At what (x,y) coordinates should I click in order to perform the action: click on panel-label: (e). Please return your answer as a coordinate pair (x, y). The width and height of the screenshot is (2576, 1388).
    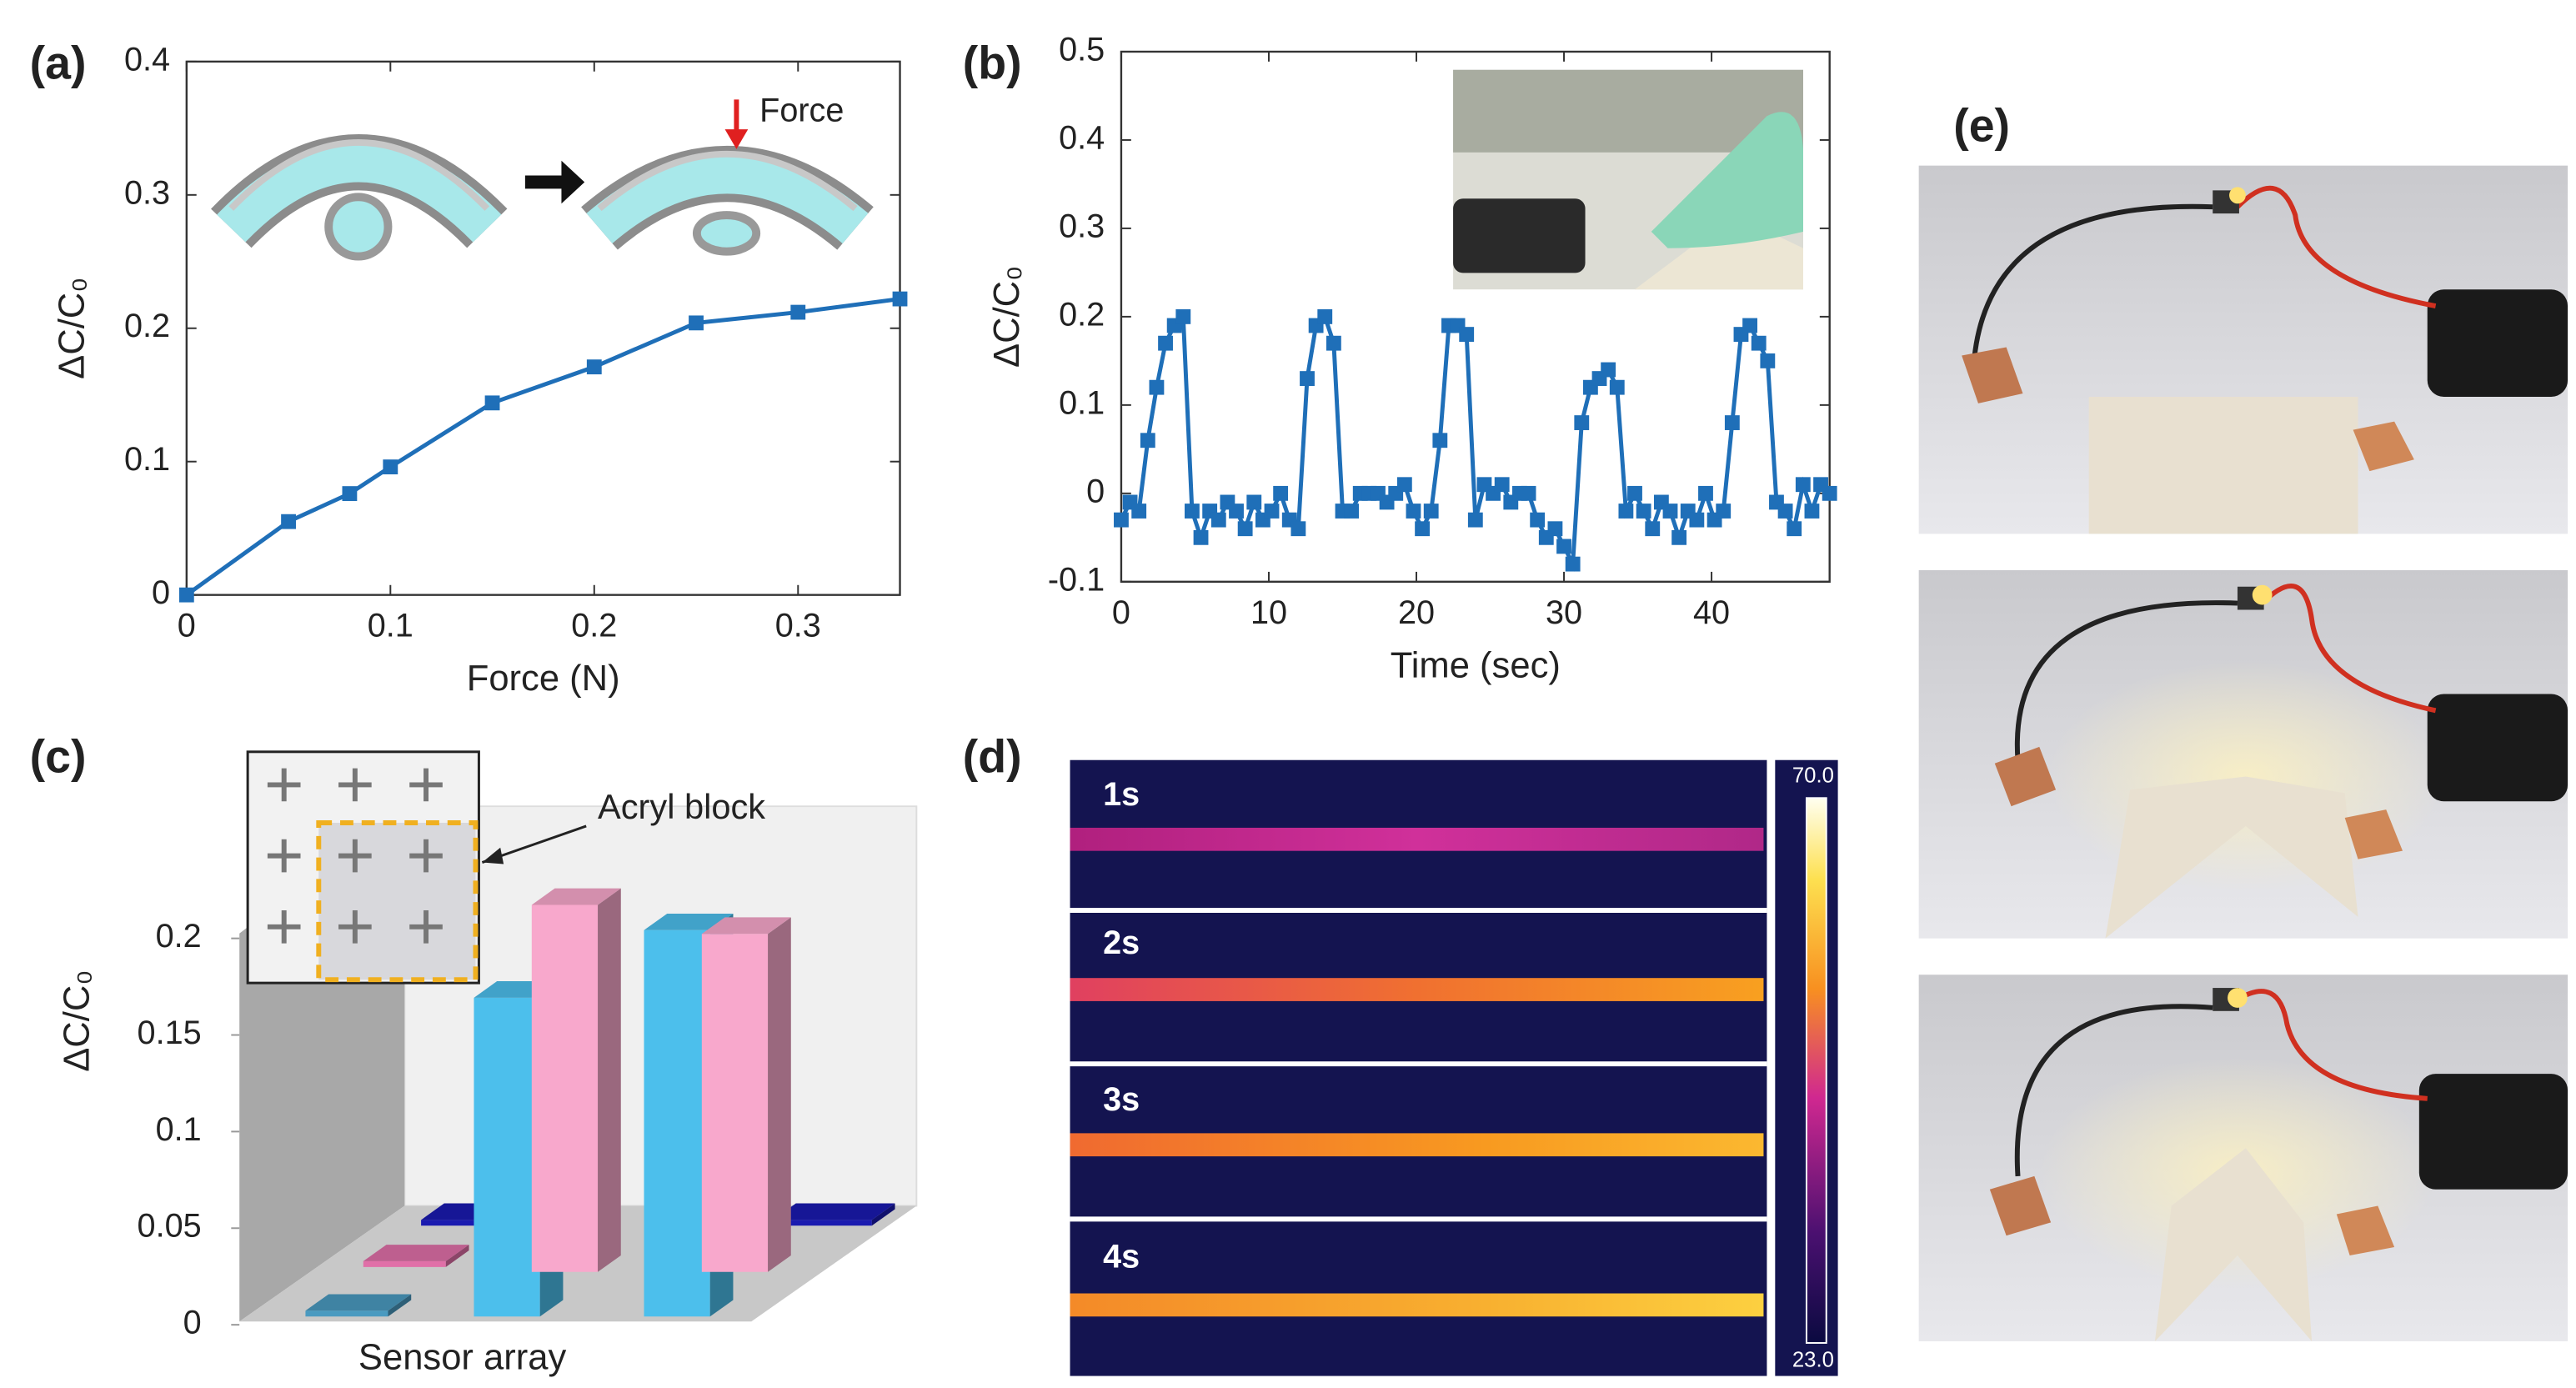
    Looking at the image, I should click on (1981, 126).